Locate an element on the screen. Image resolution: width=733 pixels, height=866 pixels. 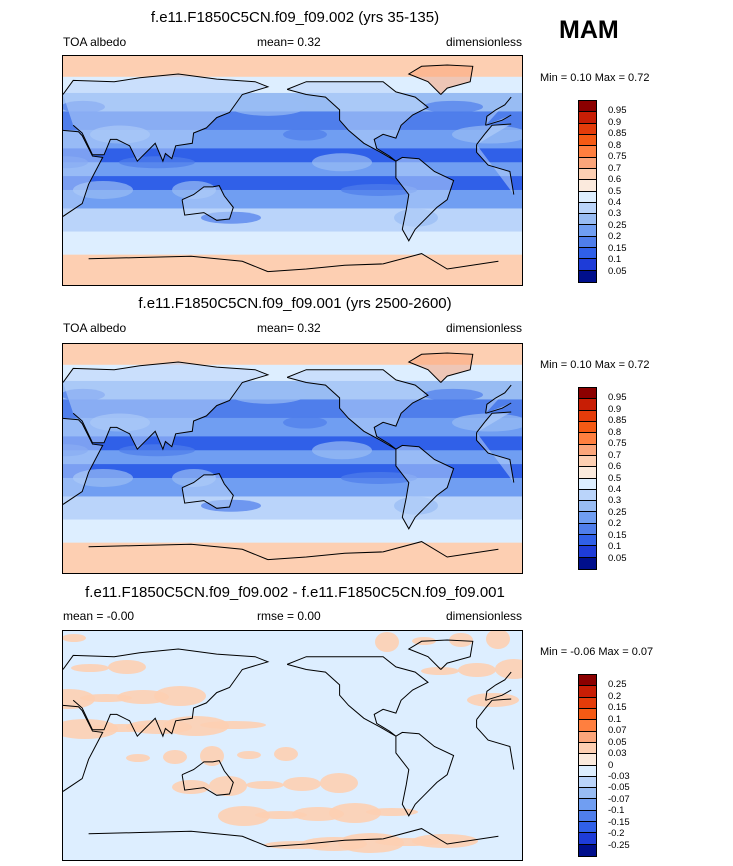
colorbar-tick-label: 0.25 is located at coordinates (617, 225).